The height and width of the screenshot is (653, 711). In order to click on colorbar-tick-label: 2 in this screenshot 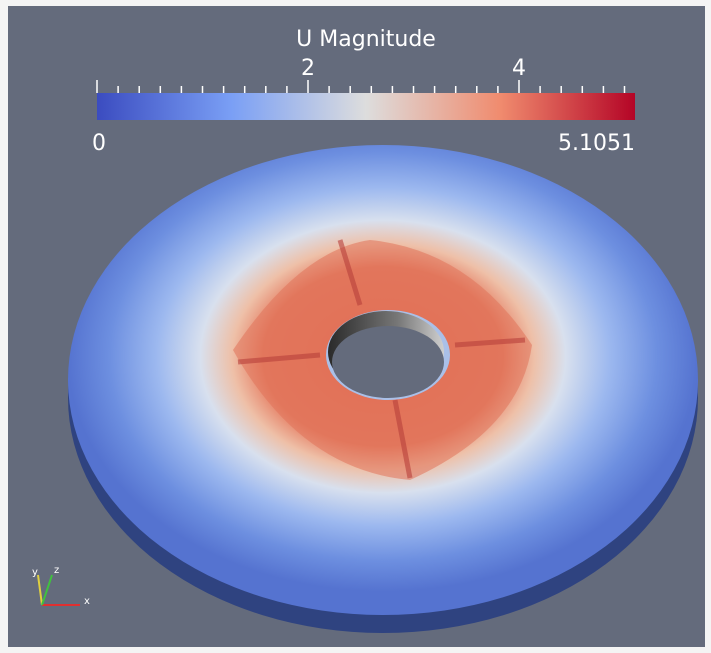, I will do `click(308, 68)`.